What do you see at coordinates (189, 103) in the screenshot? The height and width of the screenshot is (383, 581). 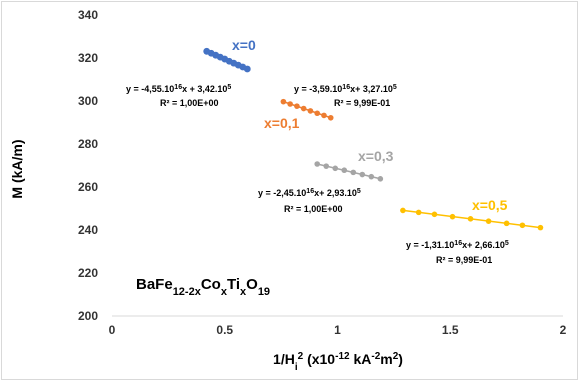 I see `r2-x0: R² = 1,00E+00` at bounding box center [189, 103].